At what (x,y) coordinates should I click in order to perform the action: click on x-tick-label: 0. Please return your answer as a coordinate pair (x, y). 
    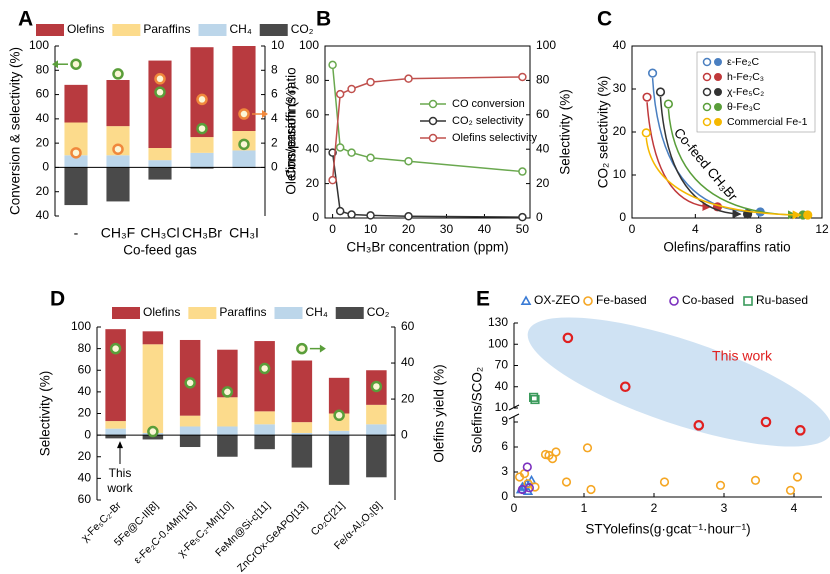
    Looking at the image, I should click on (514, 508).